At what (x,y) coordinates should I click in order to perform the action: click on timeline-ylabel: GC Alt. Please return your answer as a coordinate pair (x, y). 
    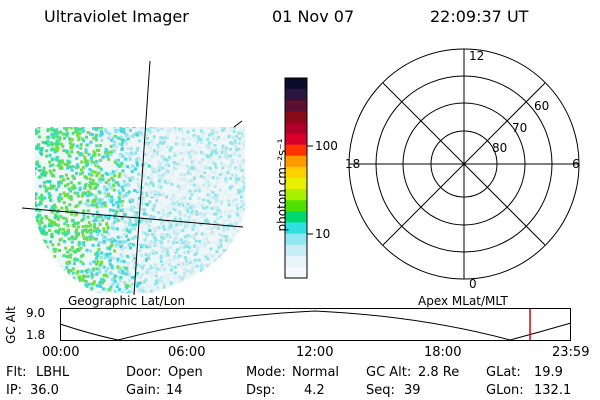
    Looking at the image, I should click on (11, 325).